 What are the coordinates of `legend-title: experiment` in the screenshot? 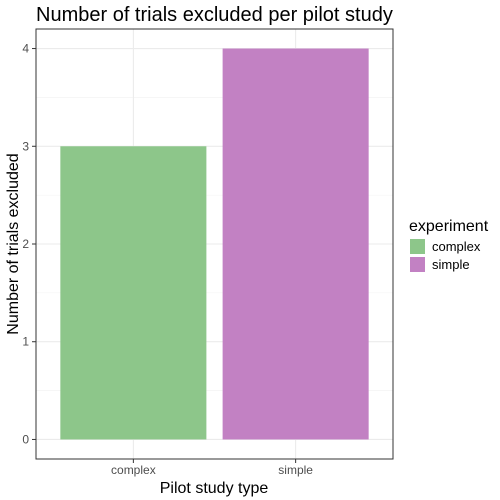 It's located at (449, 226).